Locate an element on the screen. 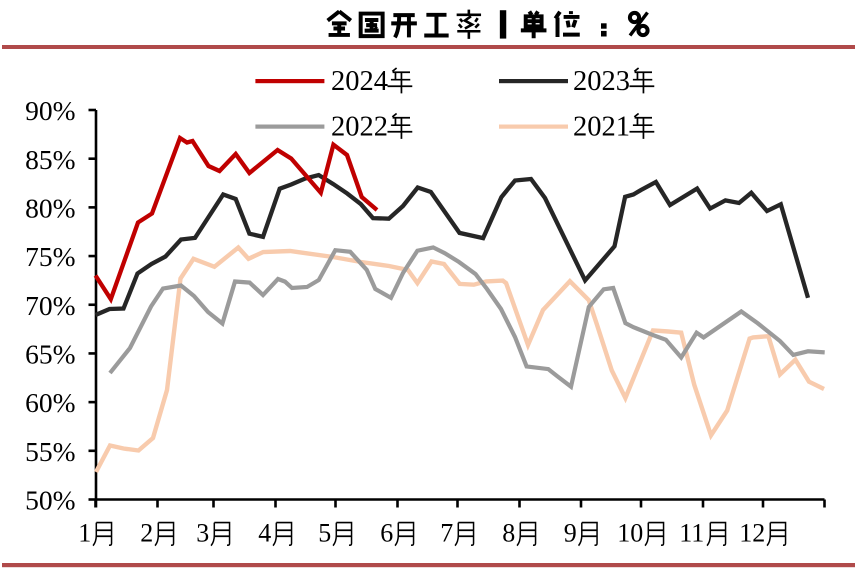  svg-text: 2021 is located at coordinates (601, 127).